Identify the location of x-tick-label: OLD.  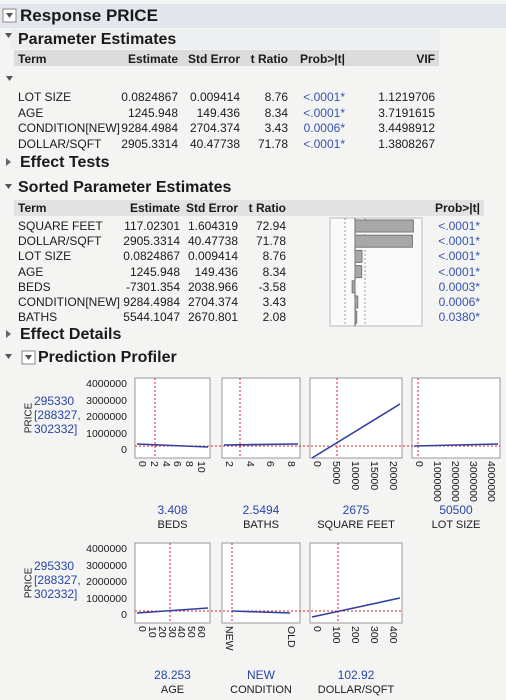
(291, 637).